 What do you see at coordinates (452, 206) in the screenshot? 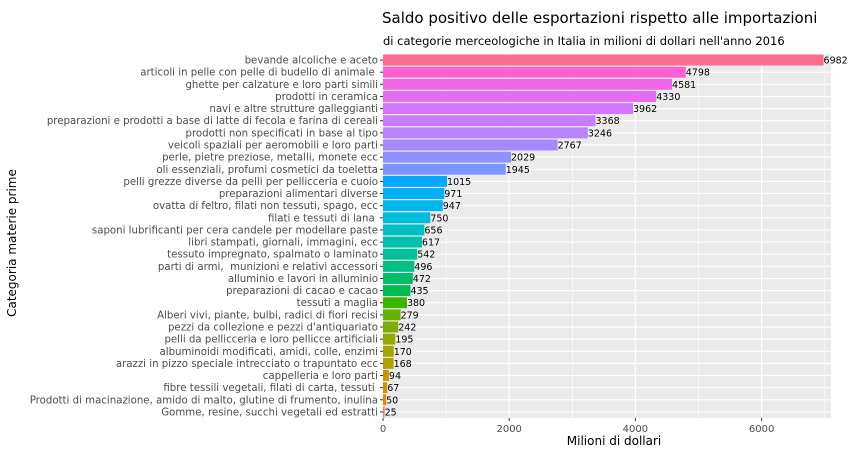
I see `data-label: 947` at bounding box center [452, 206].